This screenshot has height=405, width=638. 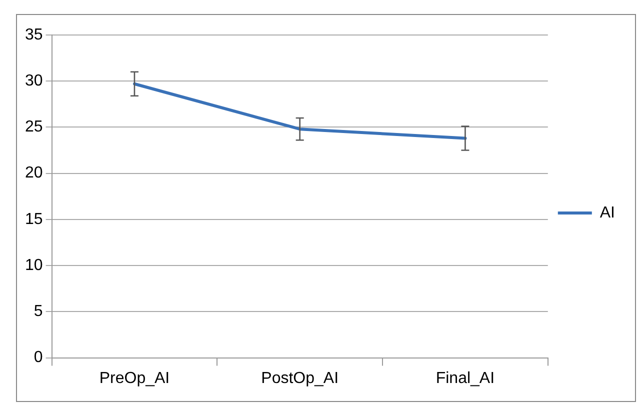 I want to click on y-tick-label: 35, so click(x=34, y=35).